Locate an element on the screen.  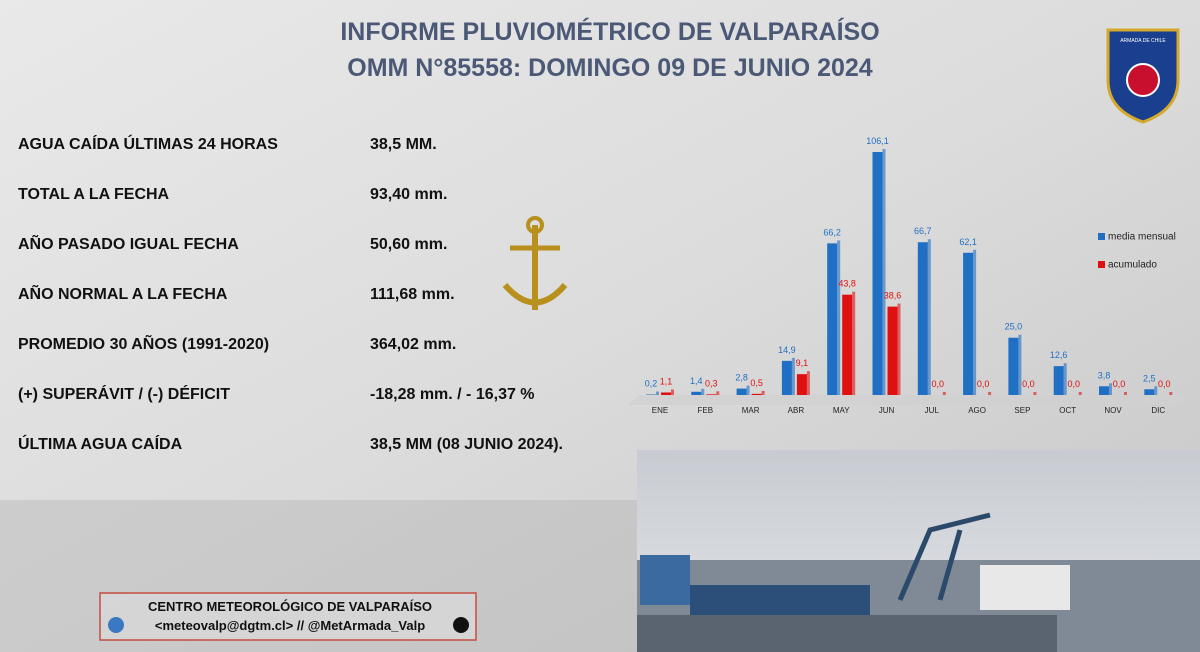
stat-value: 38,5 MM. is located at coordinates (403, 144).